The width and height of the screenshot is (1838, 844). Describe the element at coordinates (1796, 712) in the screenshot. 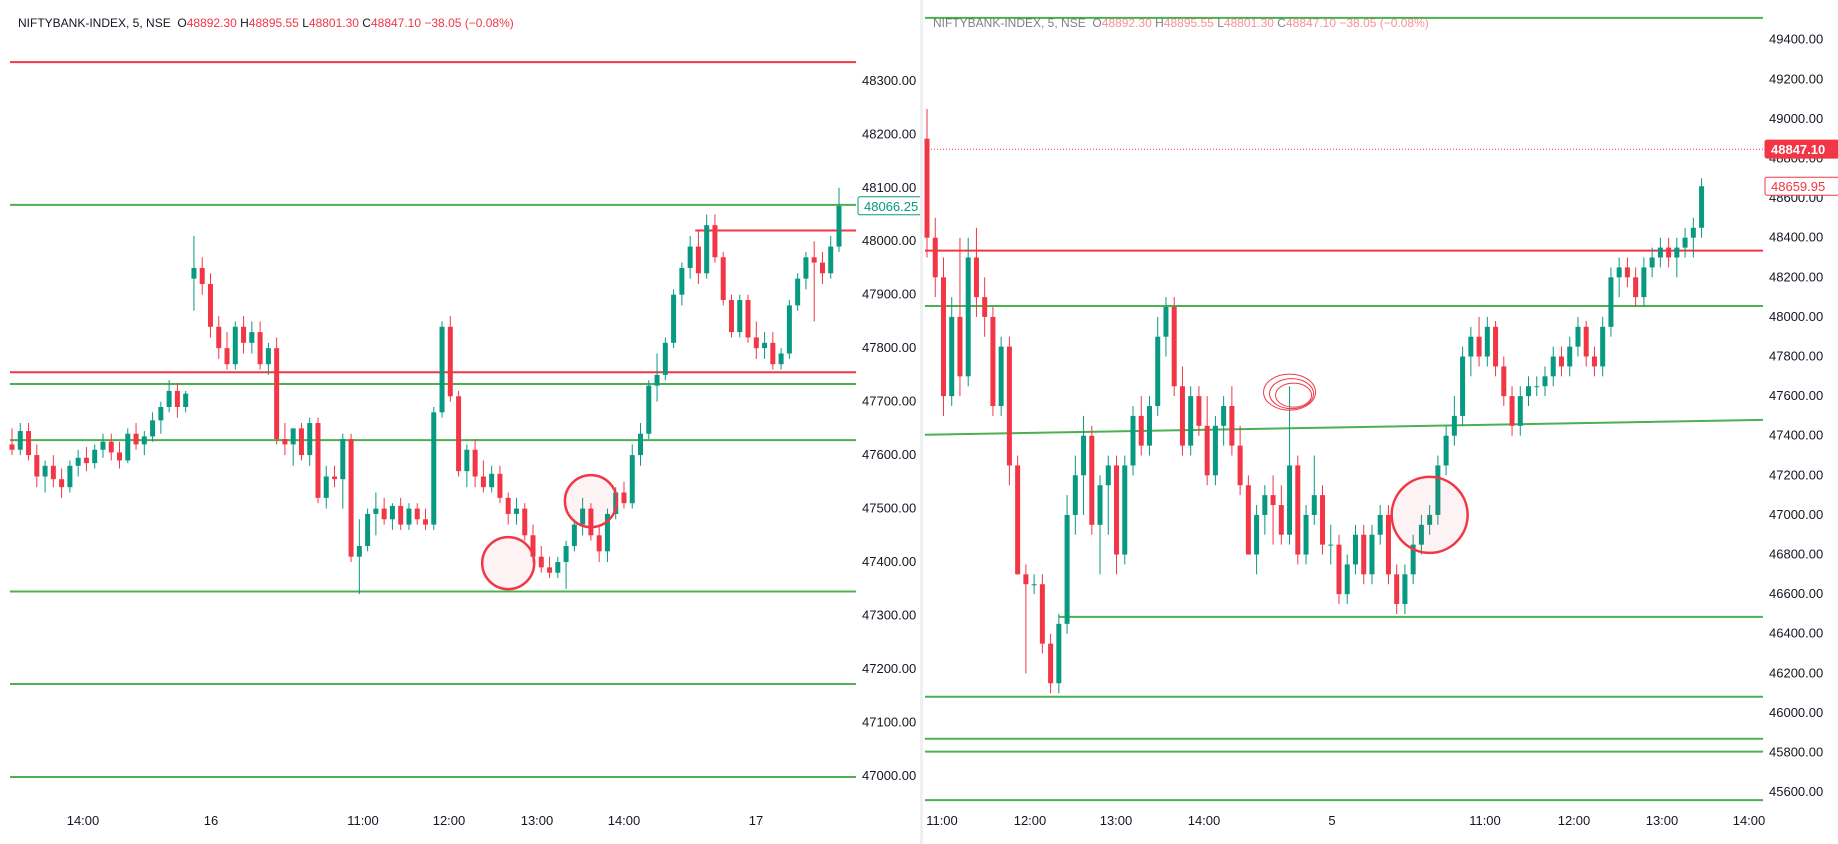

I see `y-axis-tick-label: 46000.00` at that location.